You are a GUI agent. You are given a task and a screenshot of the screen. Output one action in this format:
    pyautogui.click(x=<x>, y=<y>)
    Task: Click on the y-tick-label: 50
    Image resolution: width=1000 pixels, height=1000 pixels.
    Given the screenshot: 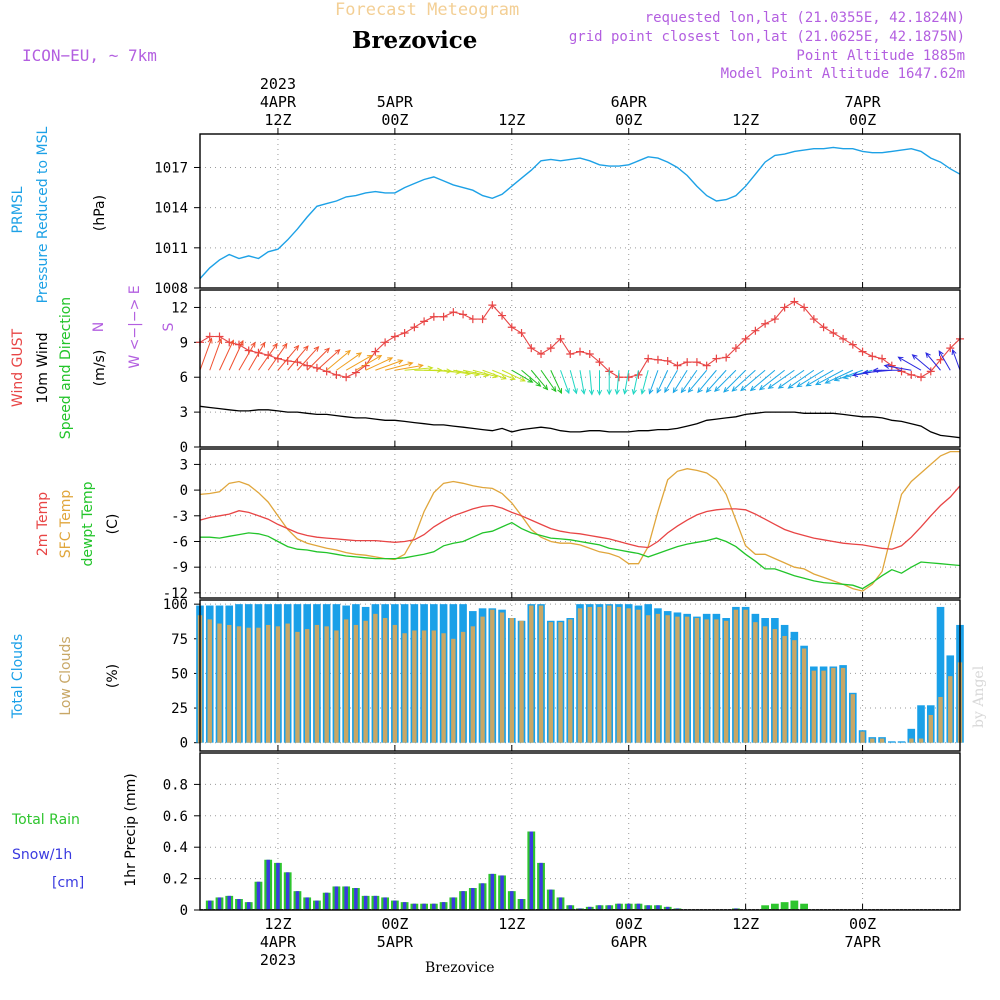 What is the action you would take?
    pyautogui.click(x=179, y=674)
    